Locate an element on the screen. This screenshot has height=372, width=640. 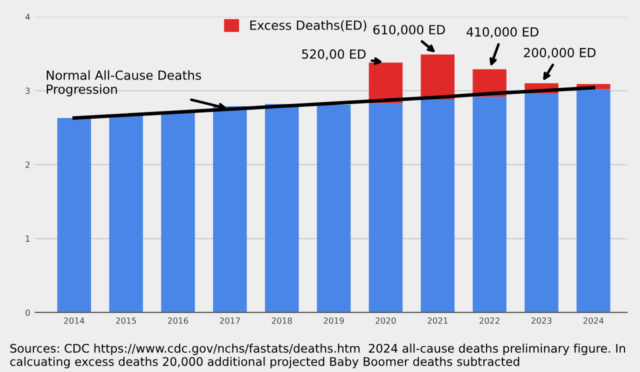
x-tick-label: 2017 is located at coordinates (230, 320).